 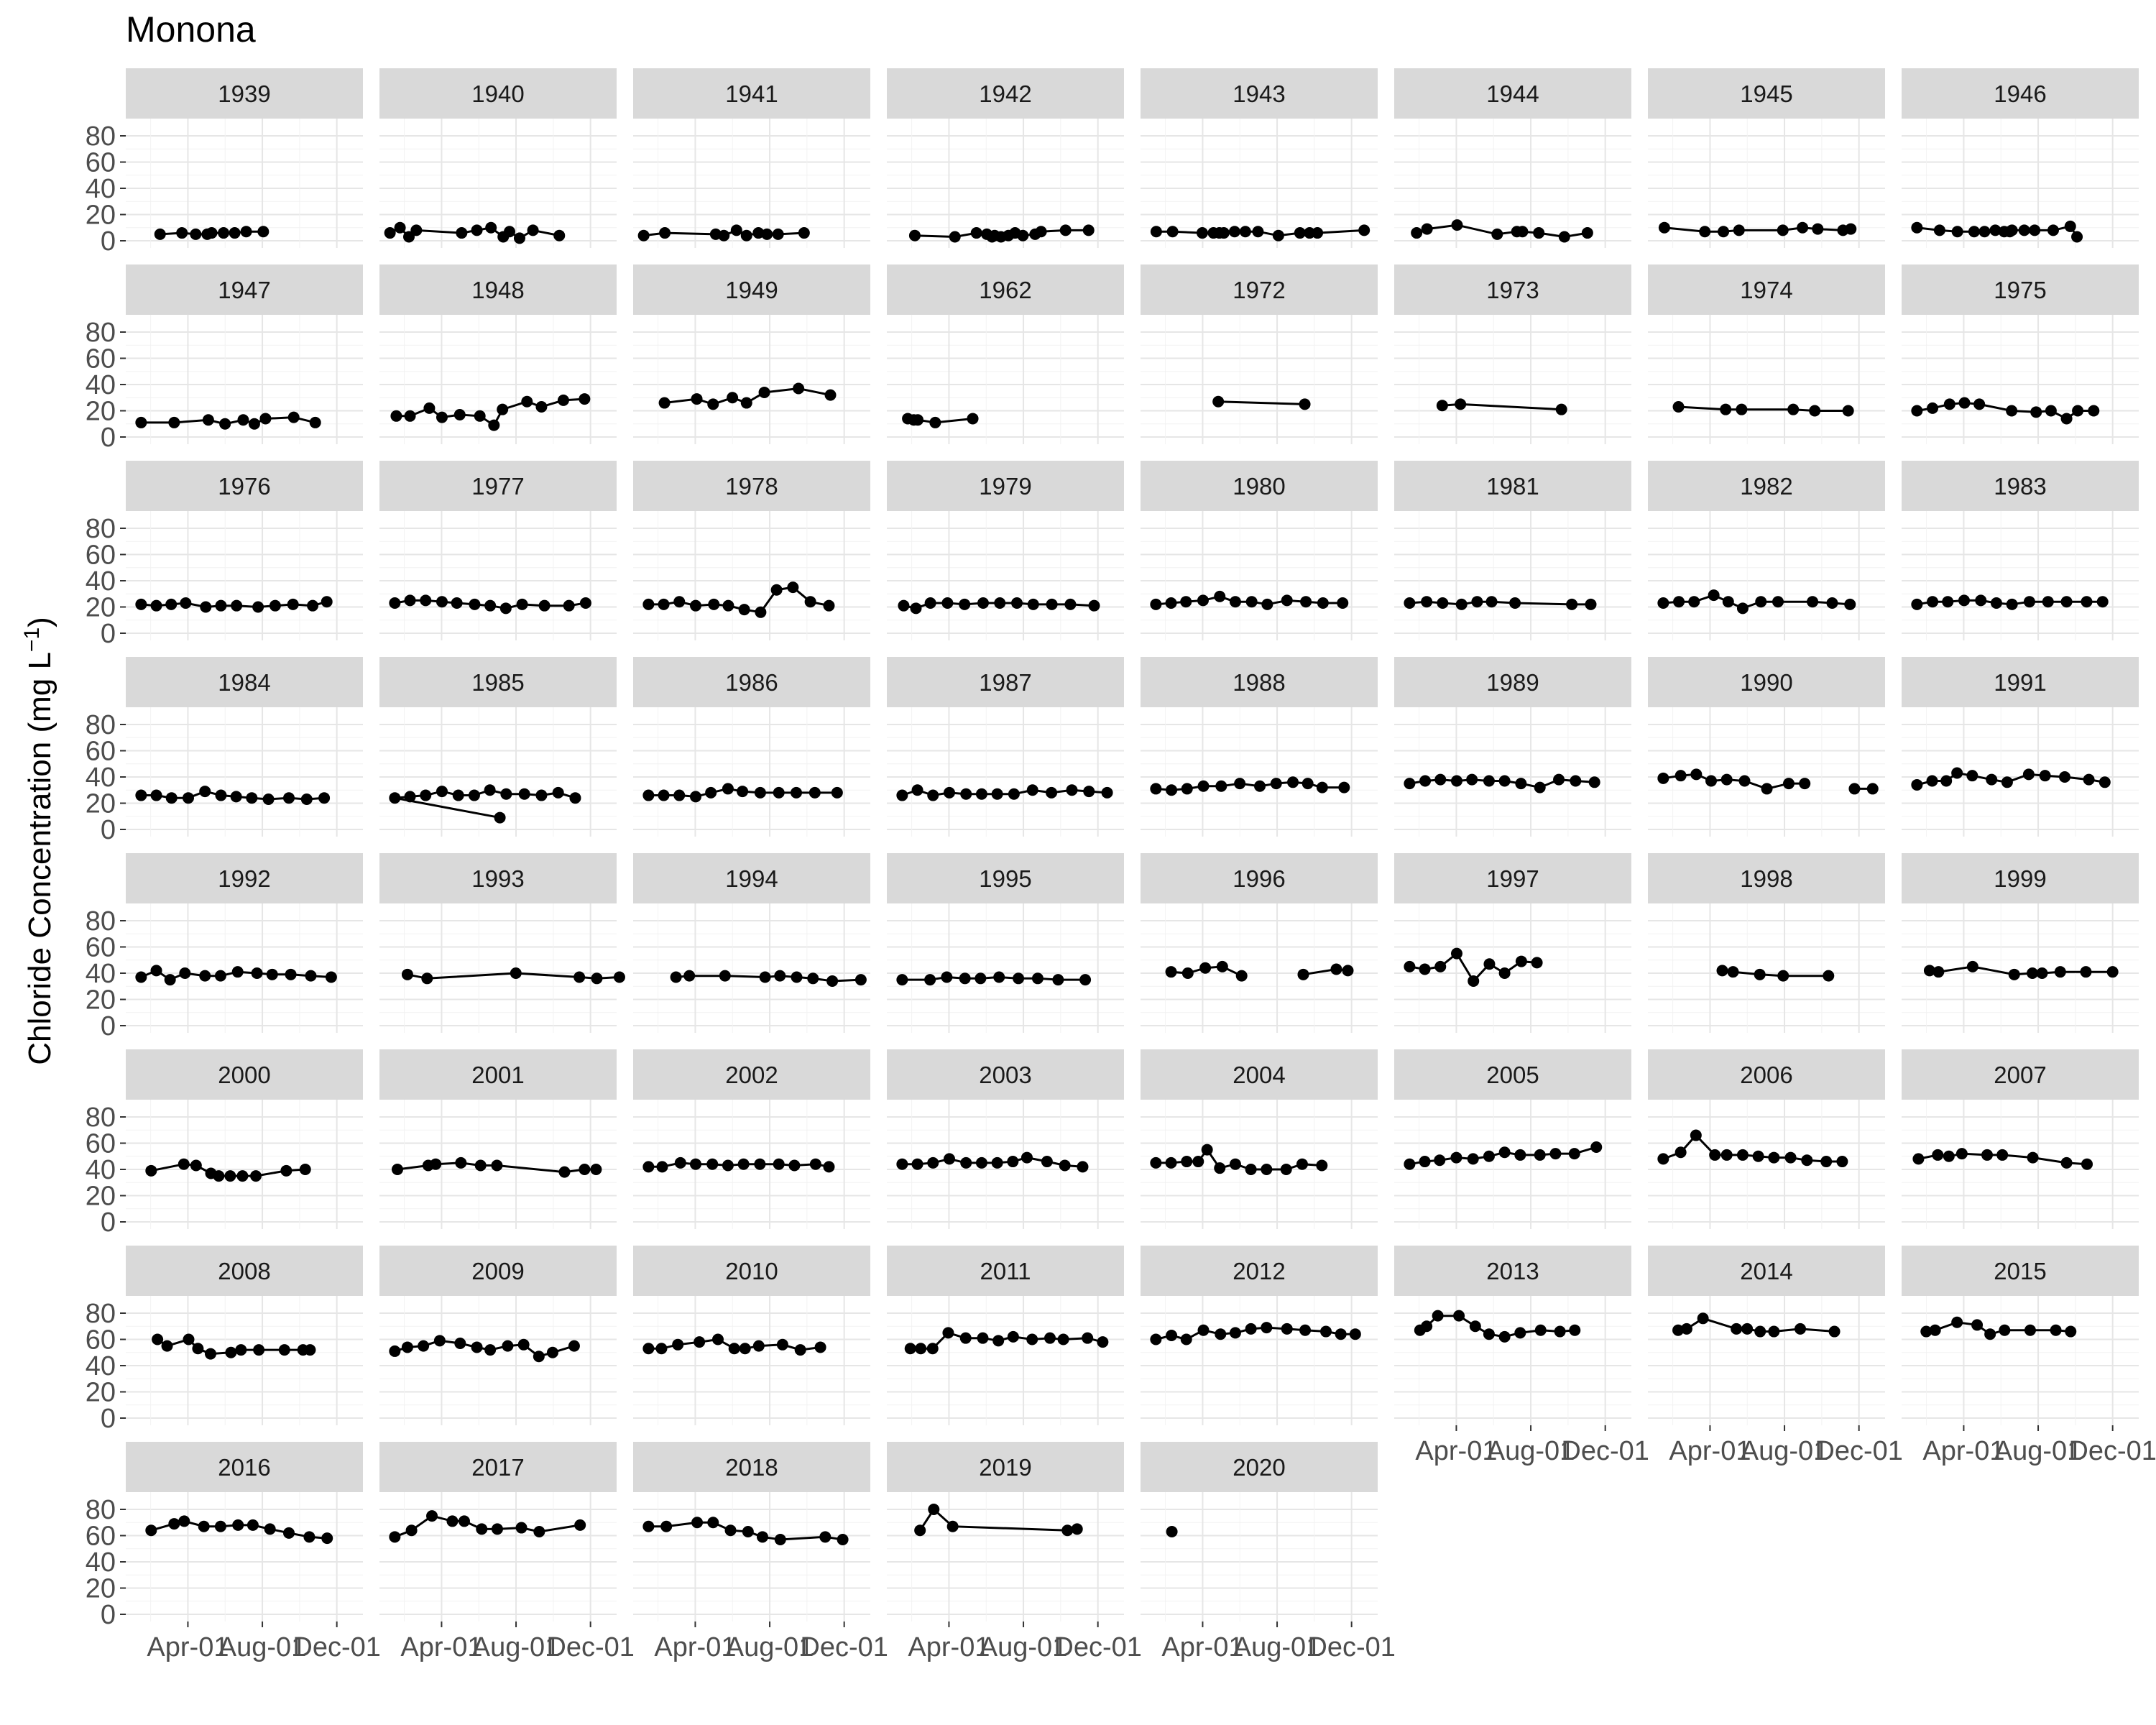 What do you see at coordinates (497, 1075) in the screenshot?
I see `panel-strip-label: 2001` at bounding box center [497, 1075].